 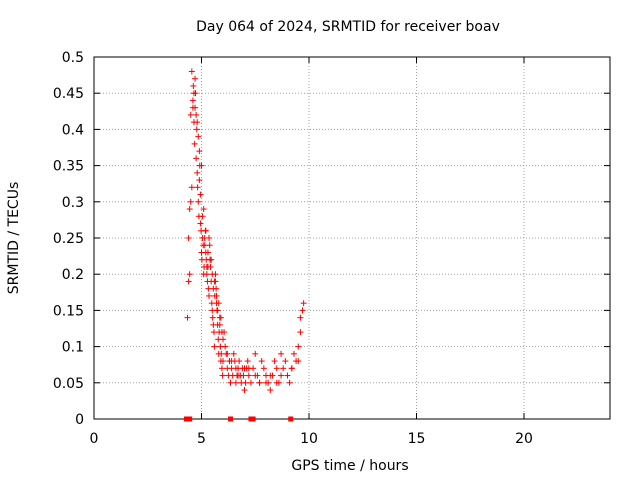 What do you see at coordinates (68, 167) in the screenshot?
I see `y-tick-label: 0.35` at bounding box center [68, 167].